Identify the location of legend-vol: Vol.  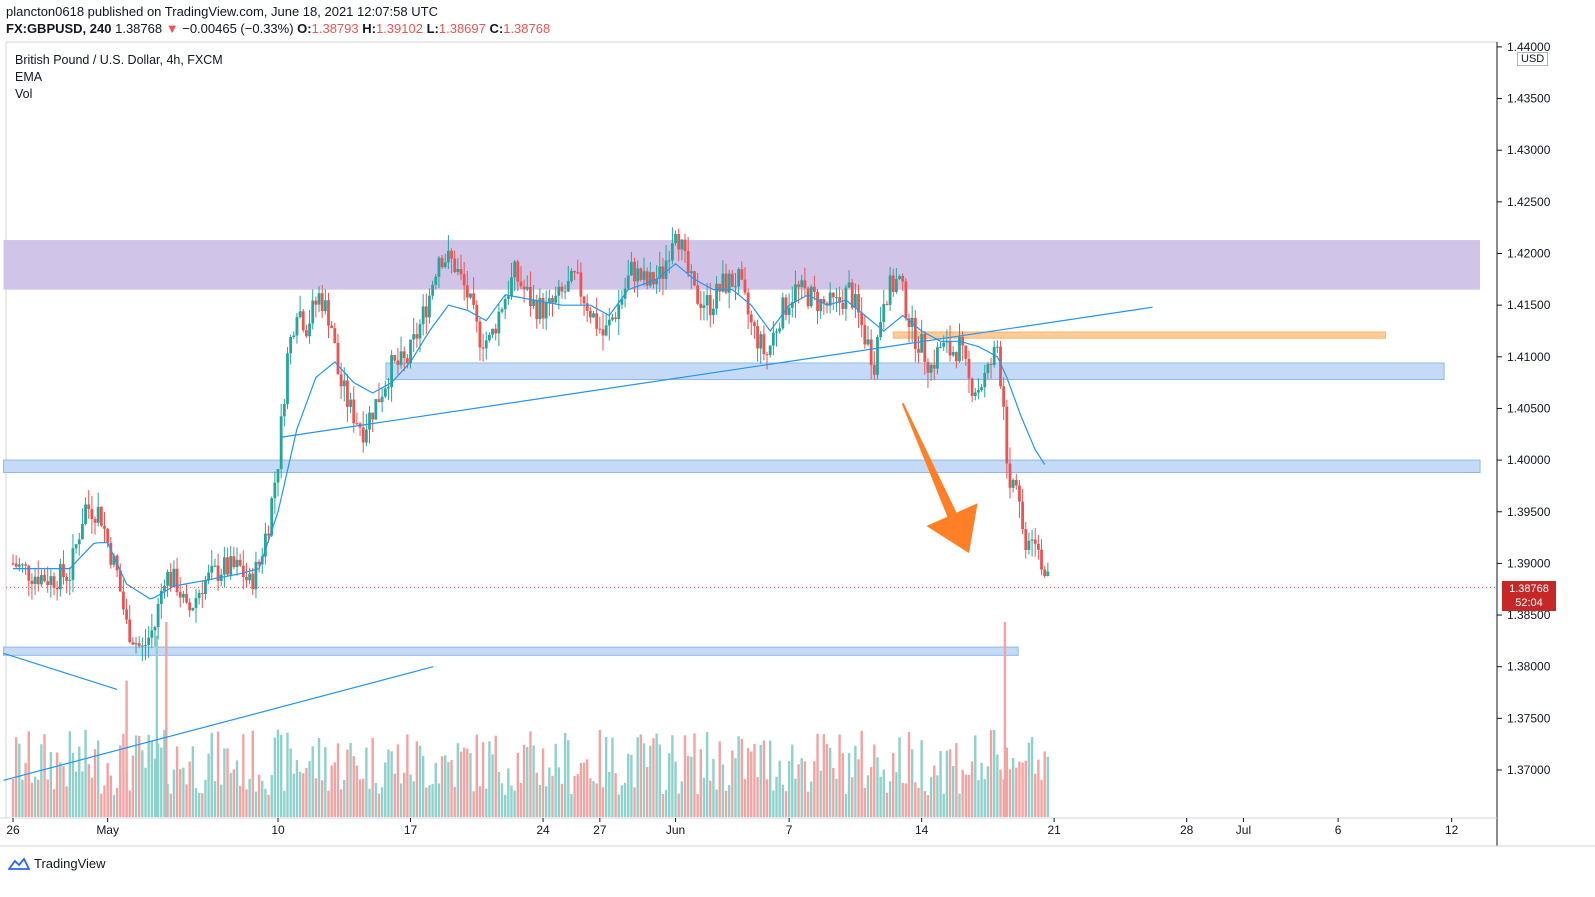
(24, 94).